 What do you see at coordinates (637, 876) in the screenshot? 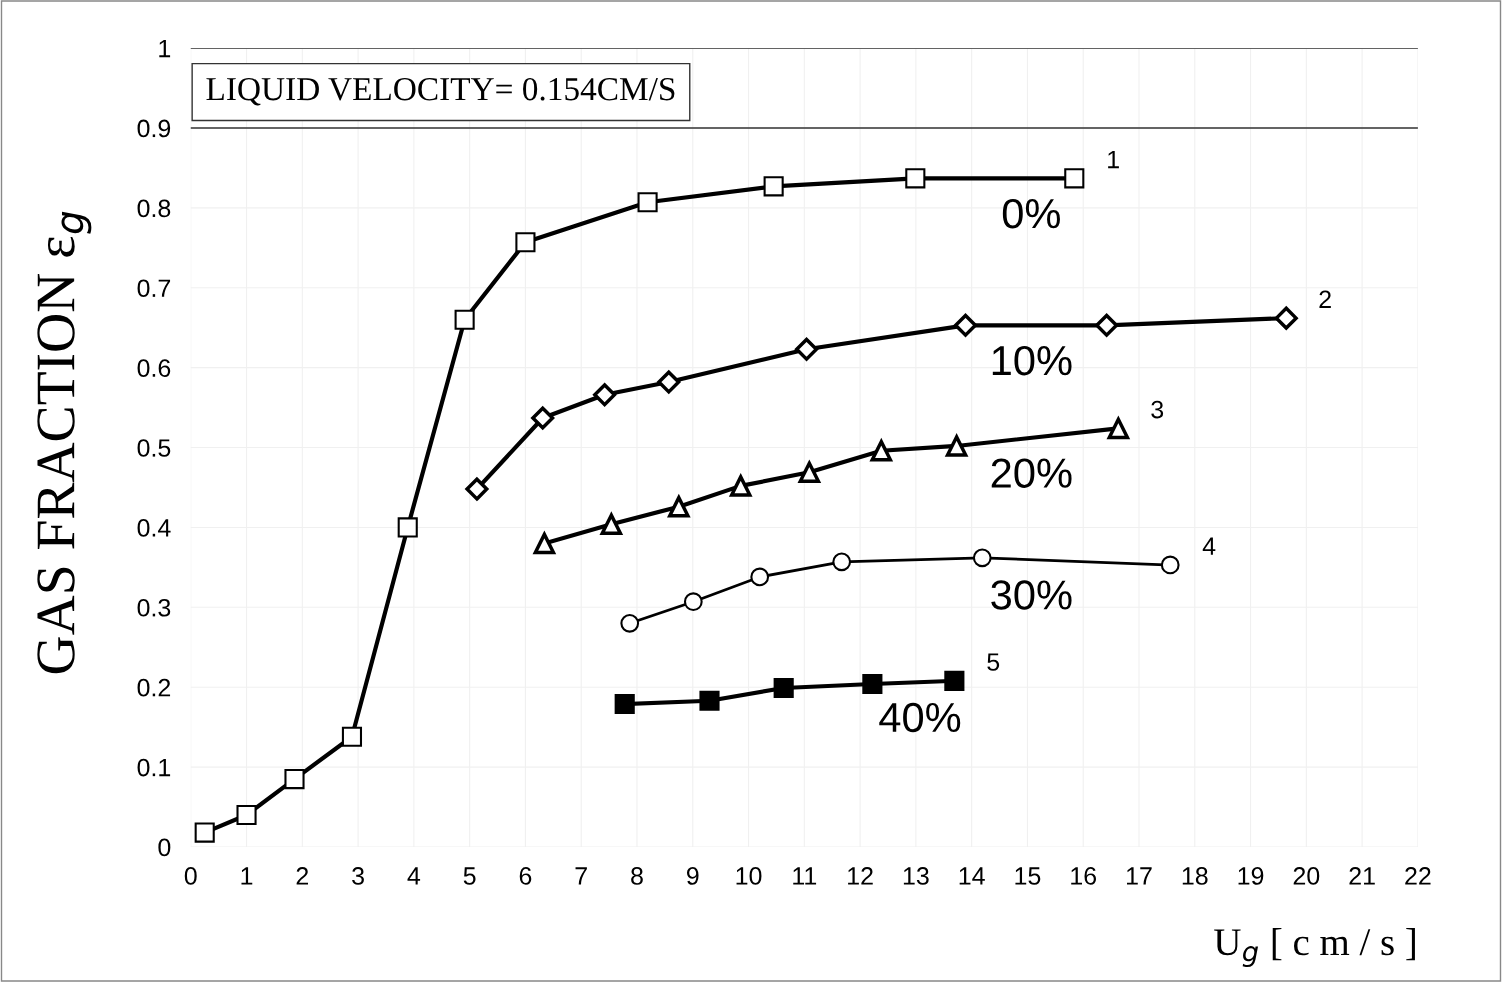
I see `x-tick-label: 8` at bounding box center [637, 876].